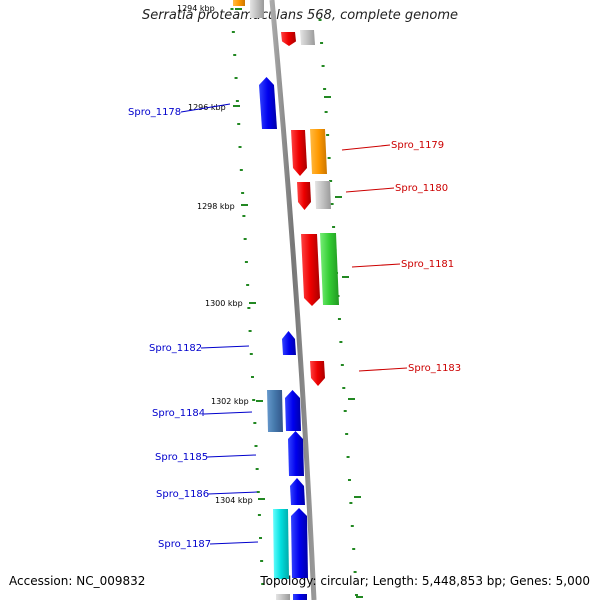 The image size is (600, 600). Describe the element at coordinates (307, 37) in the screenshot. I see `cog-box-top` at that location.